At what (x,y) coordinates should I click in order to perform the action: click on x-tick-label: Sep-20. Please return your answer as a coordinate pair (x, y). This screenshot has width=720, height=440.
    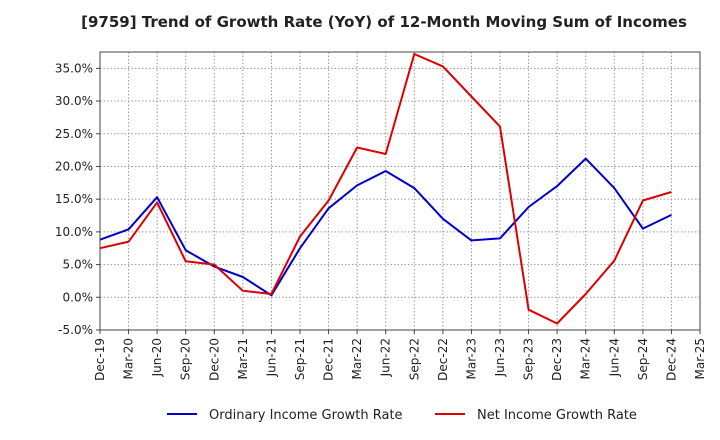
    Looking at the image, I should click on (186, 359).